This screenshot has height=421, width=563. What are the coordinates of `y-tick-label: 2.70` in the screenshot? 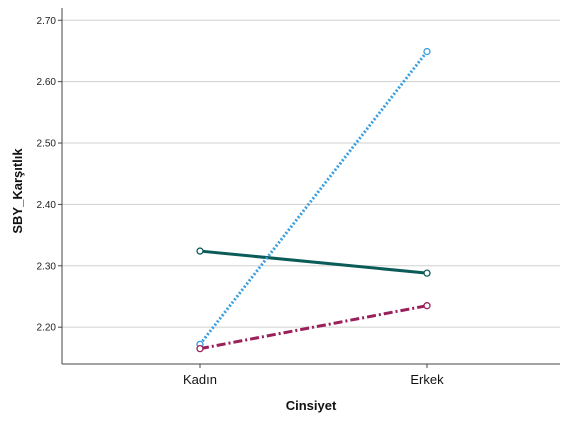 It's located at (47, 21).